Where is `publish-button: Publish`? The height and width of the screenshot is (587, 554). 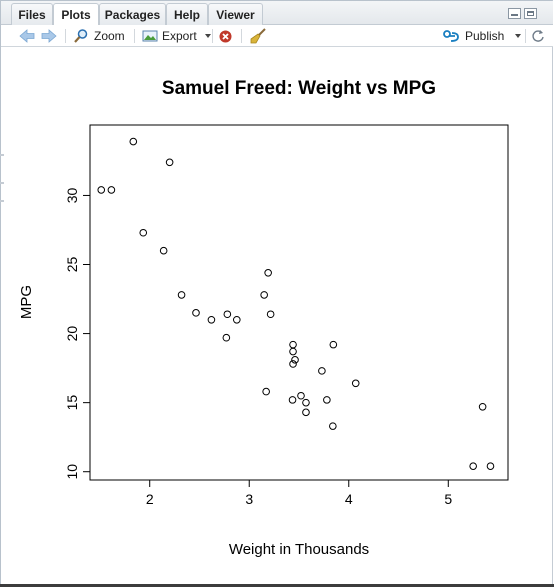 publish-button: Publish is located at coordinates (482, 36).